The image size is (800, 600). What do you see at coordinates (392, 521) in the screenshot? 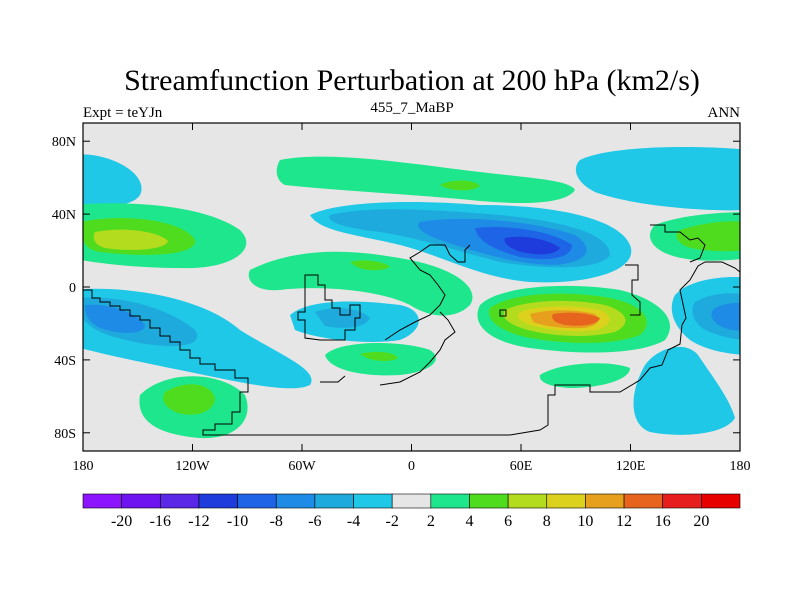
I see `colorbar-label: -2` at bounding box center [392, 521].